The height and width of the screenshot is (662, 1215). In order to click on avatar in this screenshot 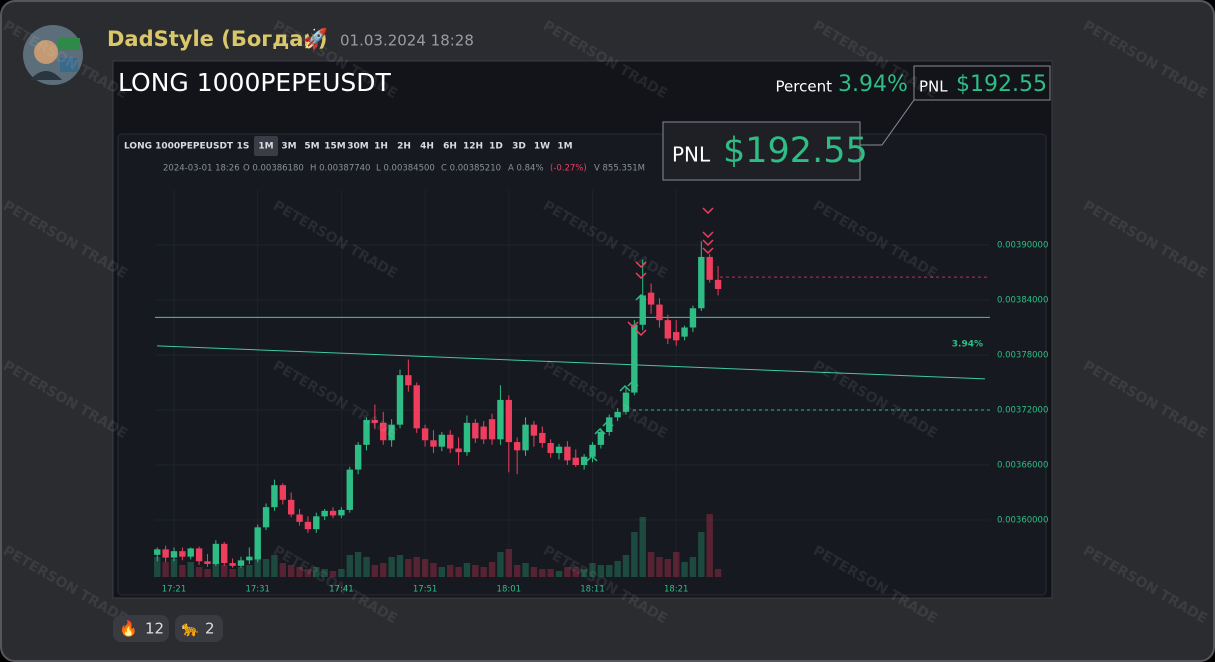, I will do `click(53, 55)`.